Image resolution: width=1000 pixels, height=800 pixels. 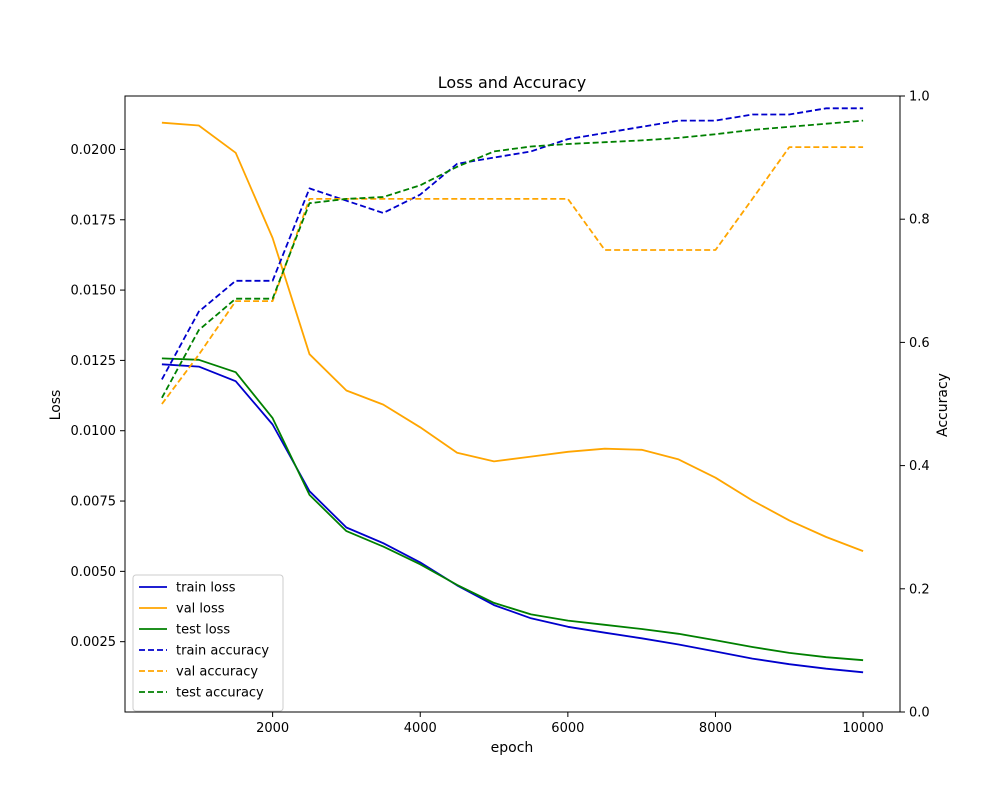 What do you see at coordinates (919, 713) in the screenshot?
I see `right-tick-label: 0.0` at bounding box center [919, 713].